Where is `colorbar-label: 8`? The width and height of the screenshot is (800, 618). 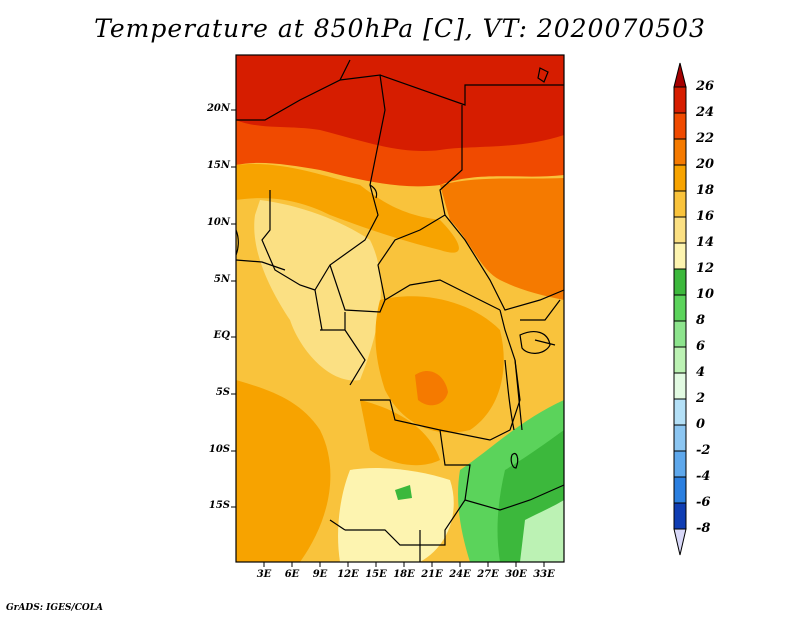 colorbar-label: 8 is located at coordinates (701, 320).